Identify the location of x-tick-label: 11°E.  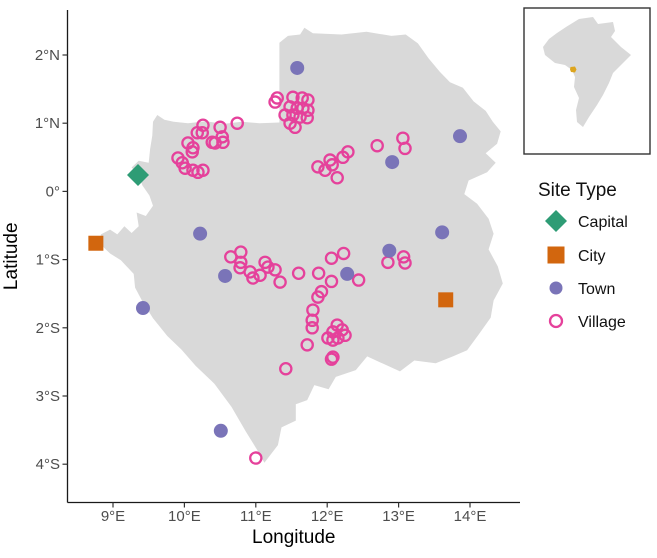
(256, 516).